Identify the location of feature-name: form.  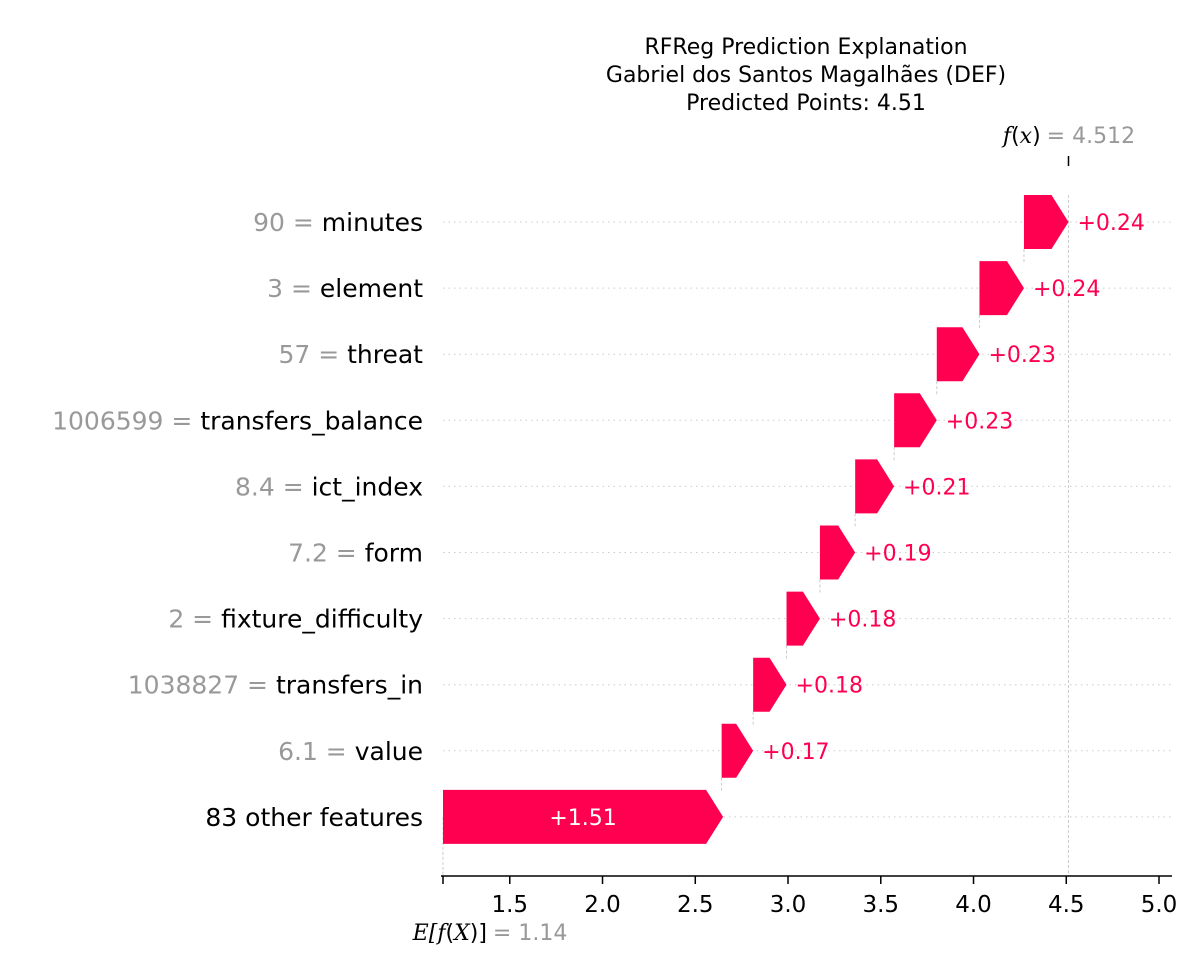
(394, 553).